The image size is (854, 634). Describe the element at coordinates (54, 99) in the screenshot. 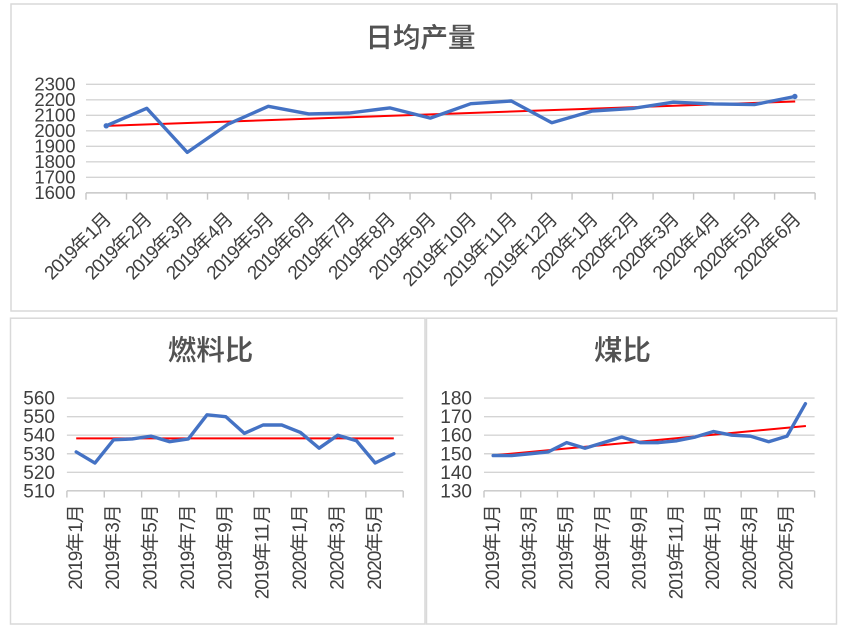

I see `svg-text: 2200` at that location.